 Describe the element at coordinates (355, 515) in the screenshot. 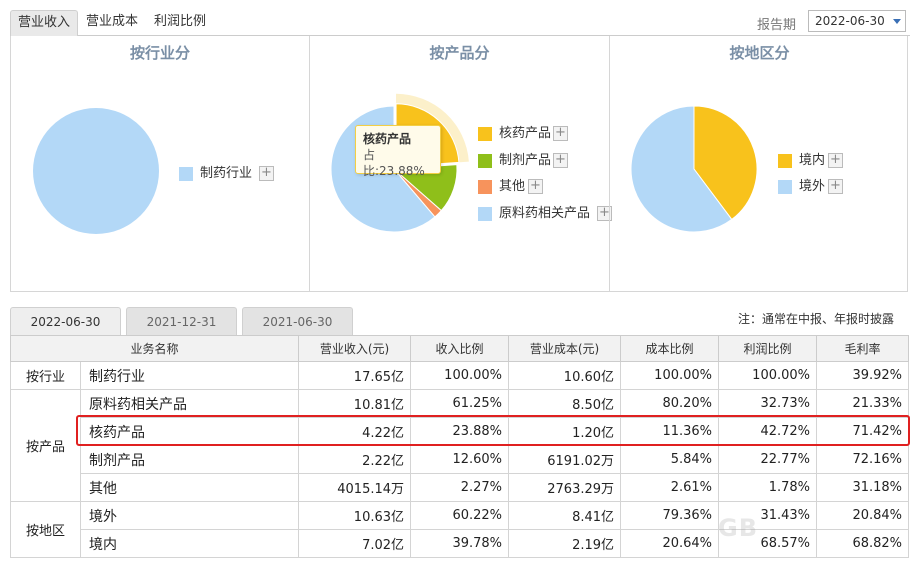

I see `revenue-cell: 10.63亿` at that location.